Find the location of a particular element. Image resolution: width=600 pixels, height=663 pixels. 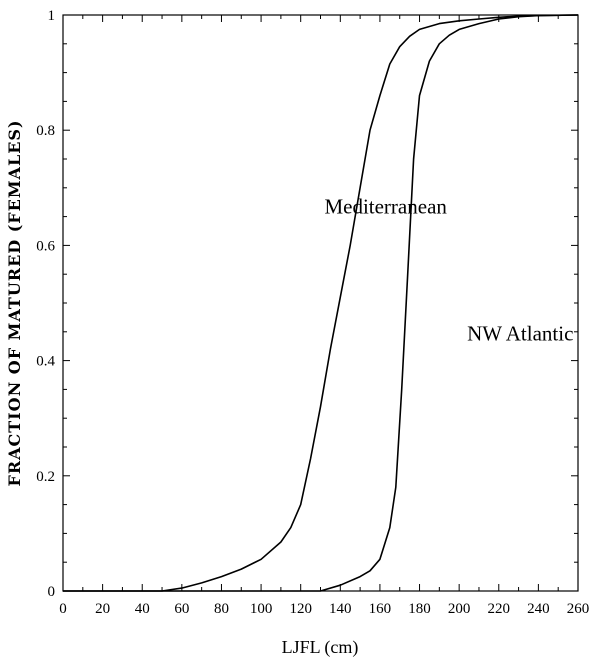

y-tick-label: 0.6 is located at coordinates (45, 246).